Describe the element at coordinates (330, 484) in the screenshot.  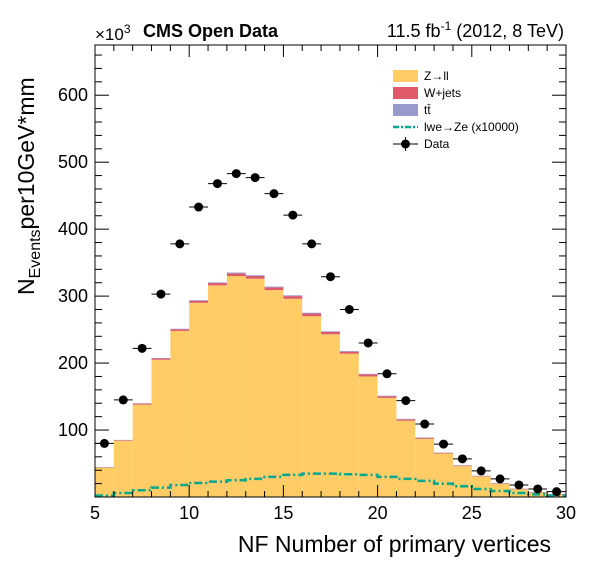
I see `signal-line` at that location.